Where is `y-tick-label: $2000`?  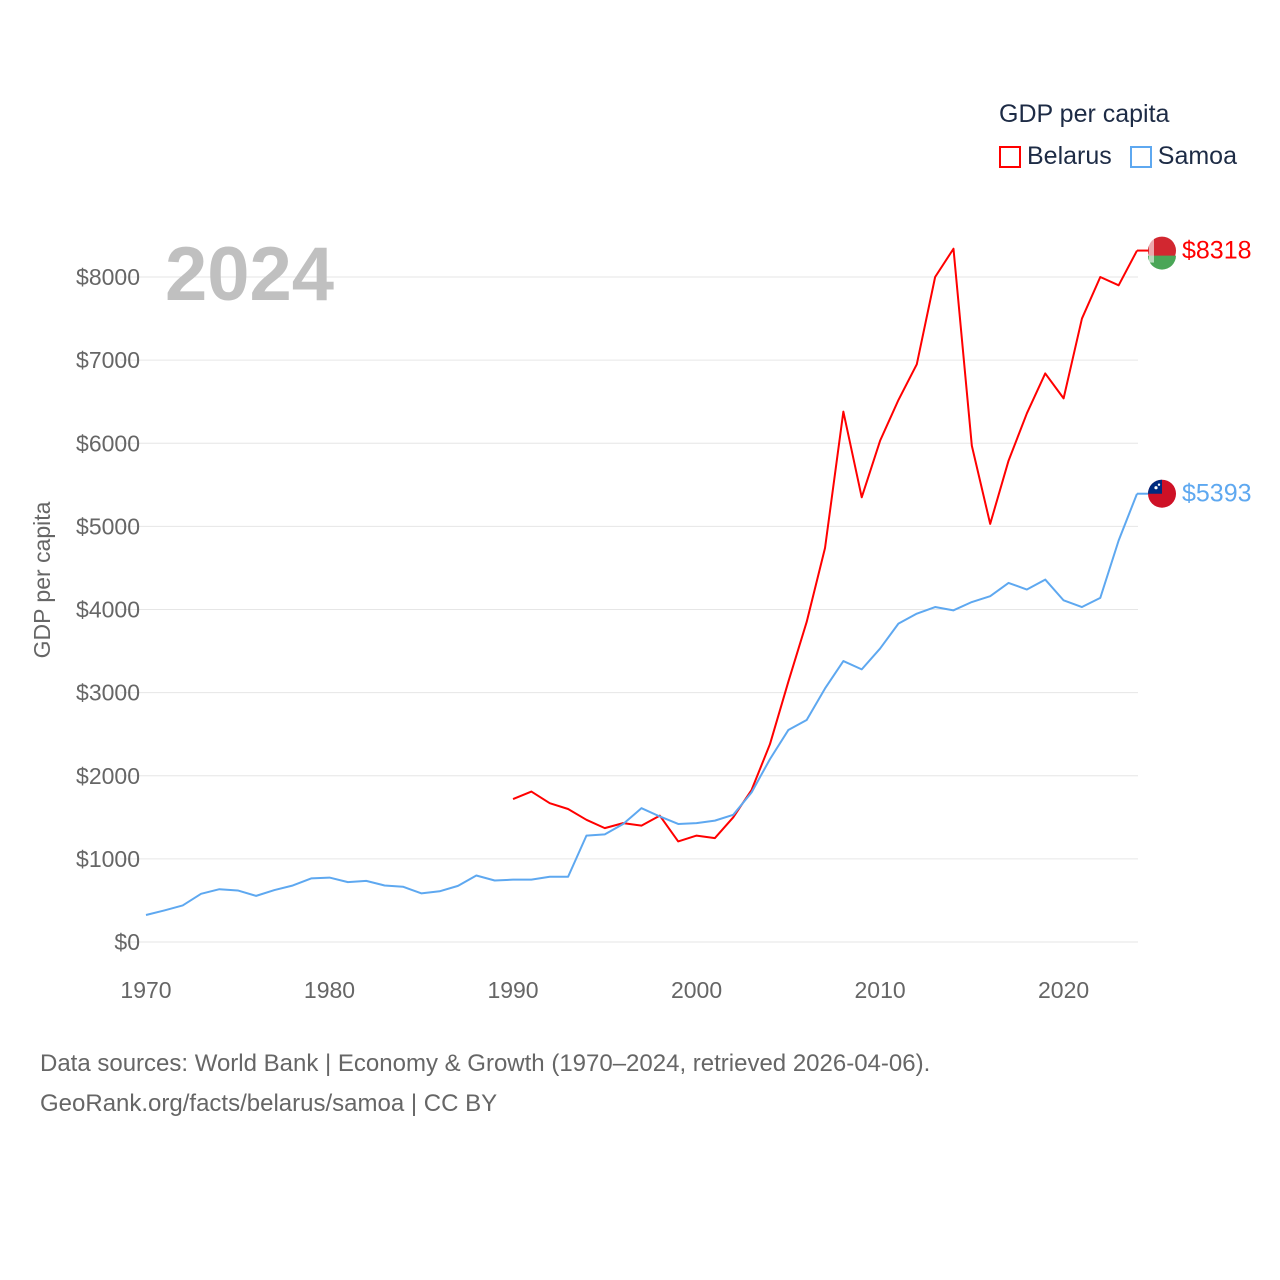
y-tick-label: $2000 is located at coordinates (108, 776).